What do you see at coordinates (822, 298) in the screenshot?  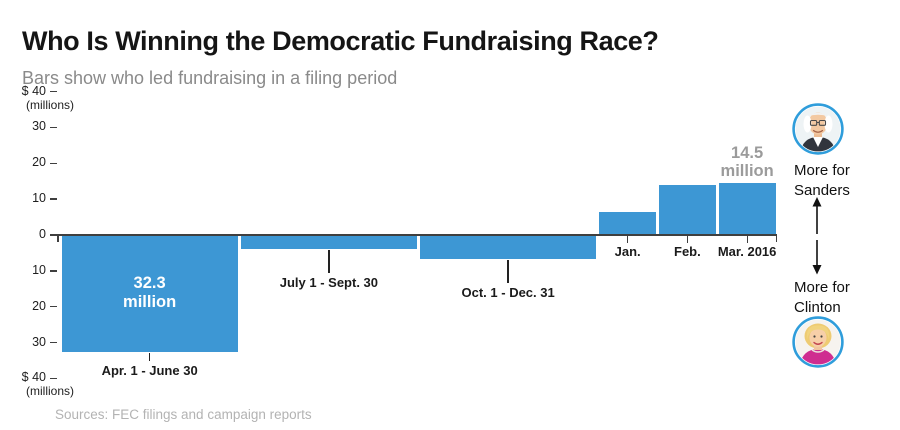 I see `more-for-clinton-label: More for Clinton` at bounding box center [822, 298].